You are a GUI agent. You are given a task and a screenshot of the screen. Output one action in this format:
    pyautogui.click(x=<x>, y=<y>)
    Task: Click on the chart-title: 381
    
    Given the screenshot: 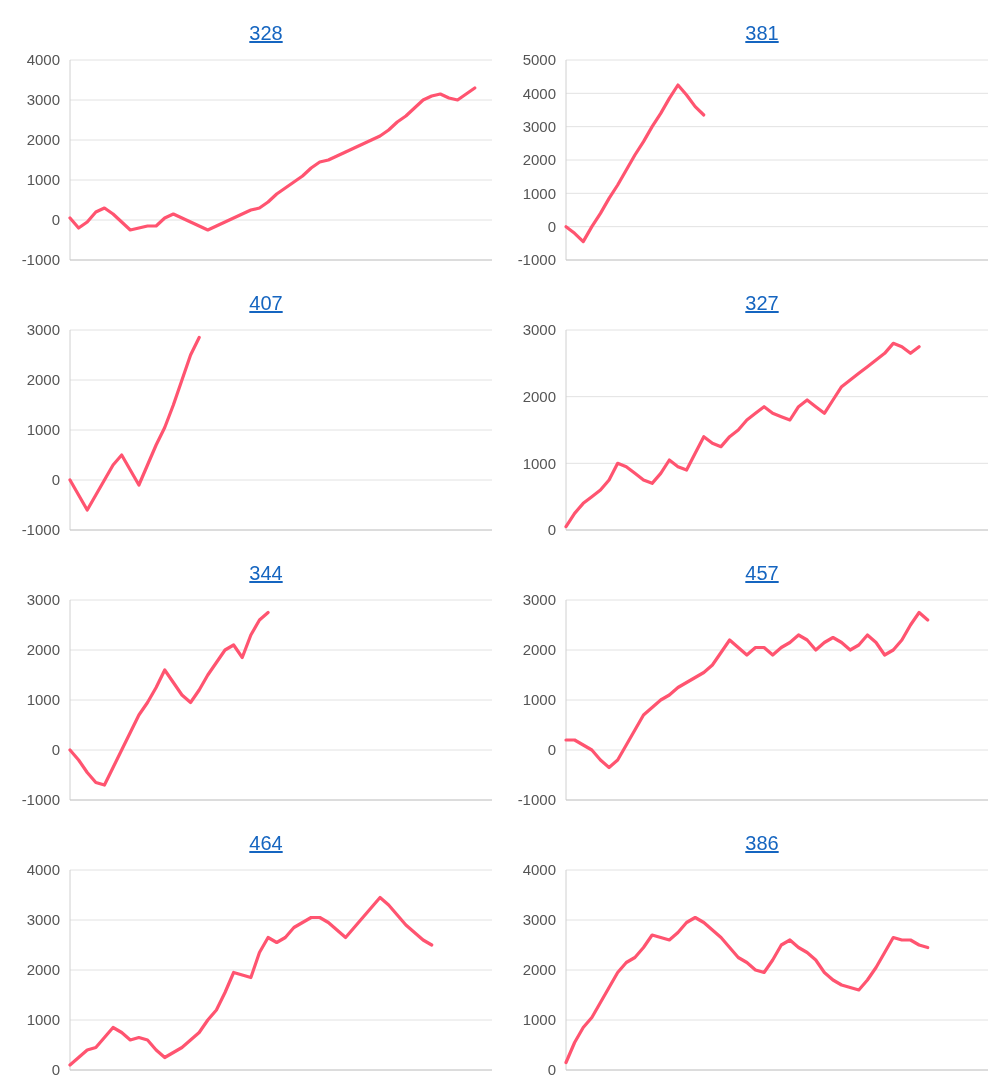 What is the action you would take?
    pyautogui.click(x=762, y=33)
    